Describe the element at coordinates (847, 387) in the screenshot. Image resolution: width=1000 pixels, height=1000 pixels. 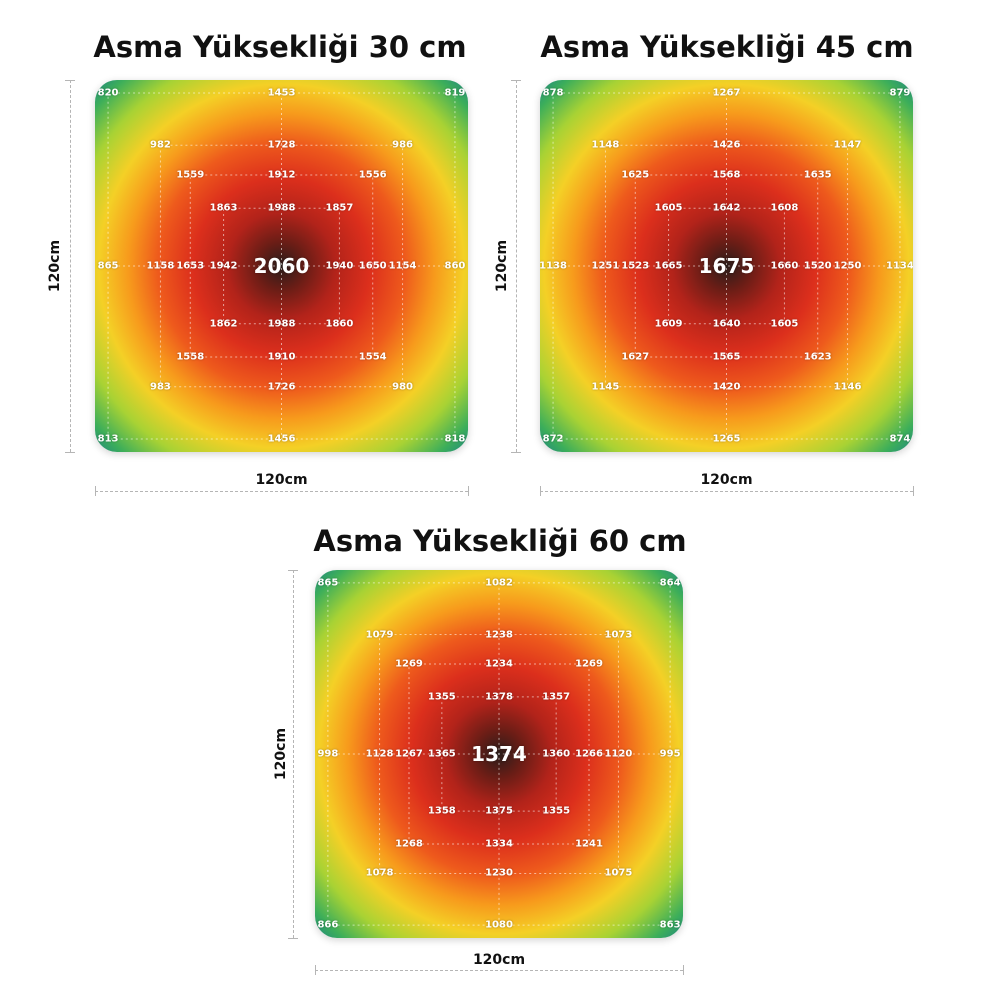
I see `data-label: 1146` at that location.